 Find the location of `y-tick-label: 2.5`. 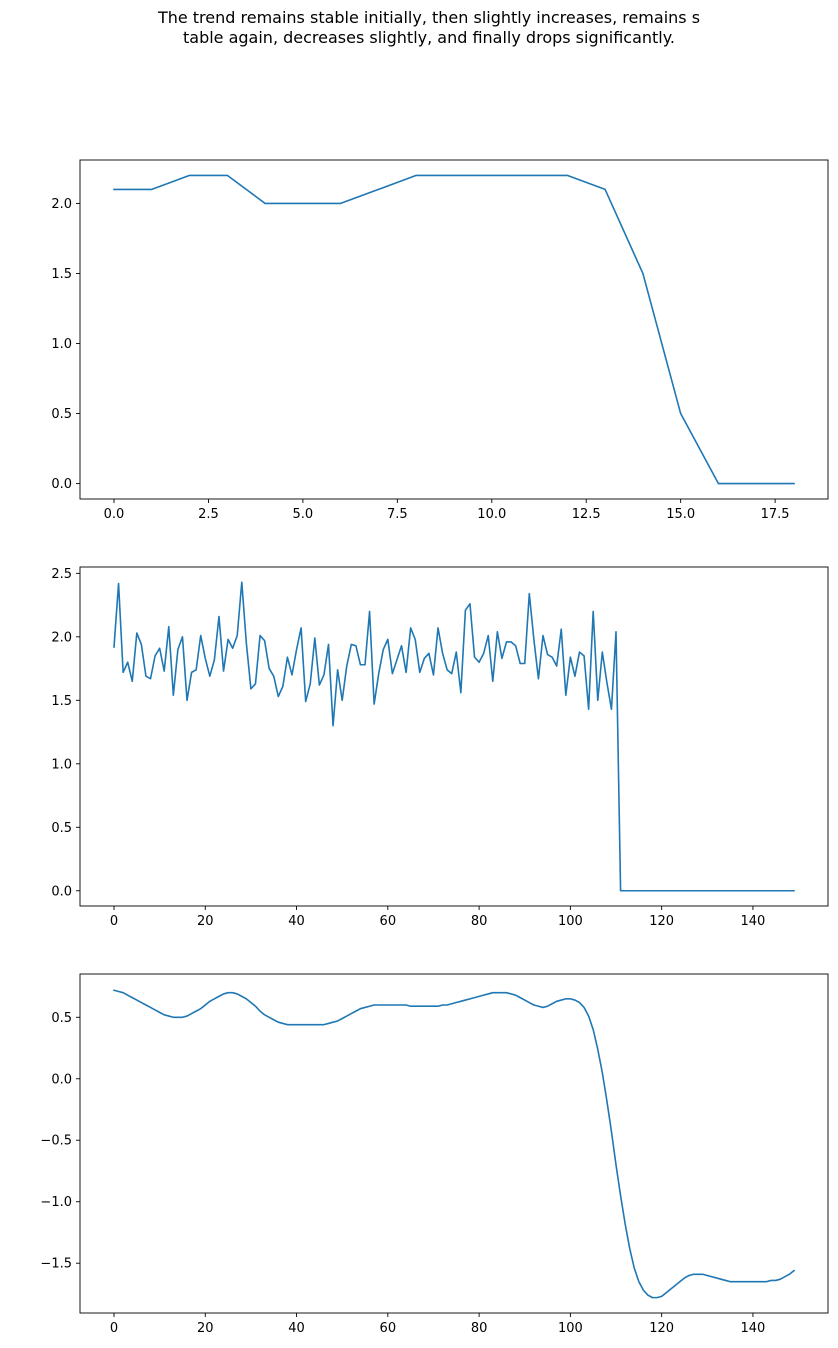

y-tick-label: 2.5 is located at coordinates (61, 574).